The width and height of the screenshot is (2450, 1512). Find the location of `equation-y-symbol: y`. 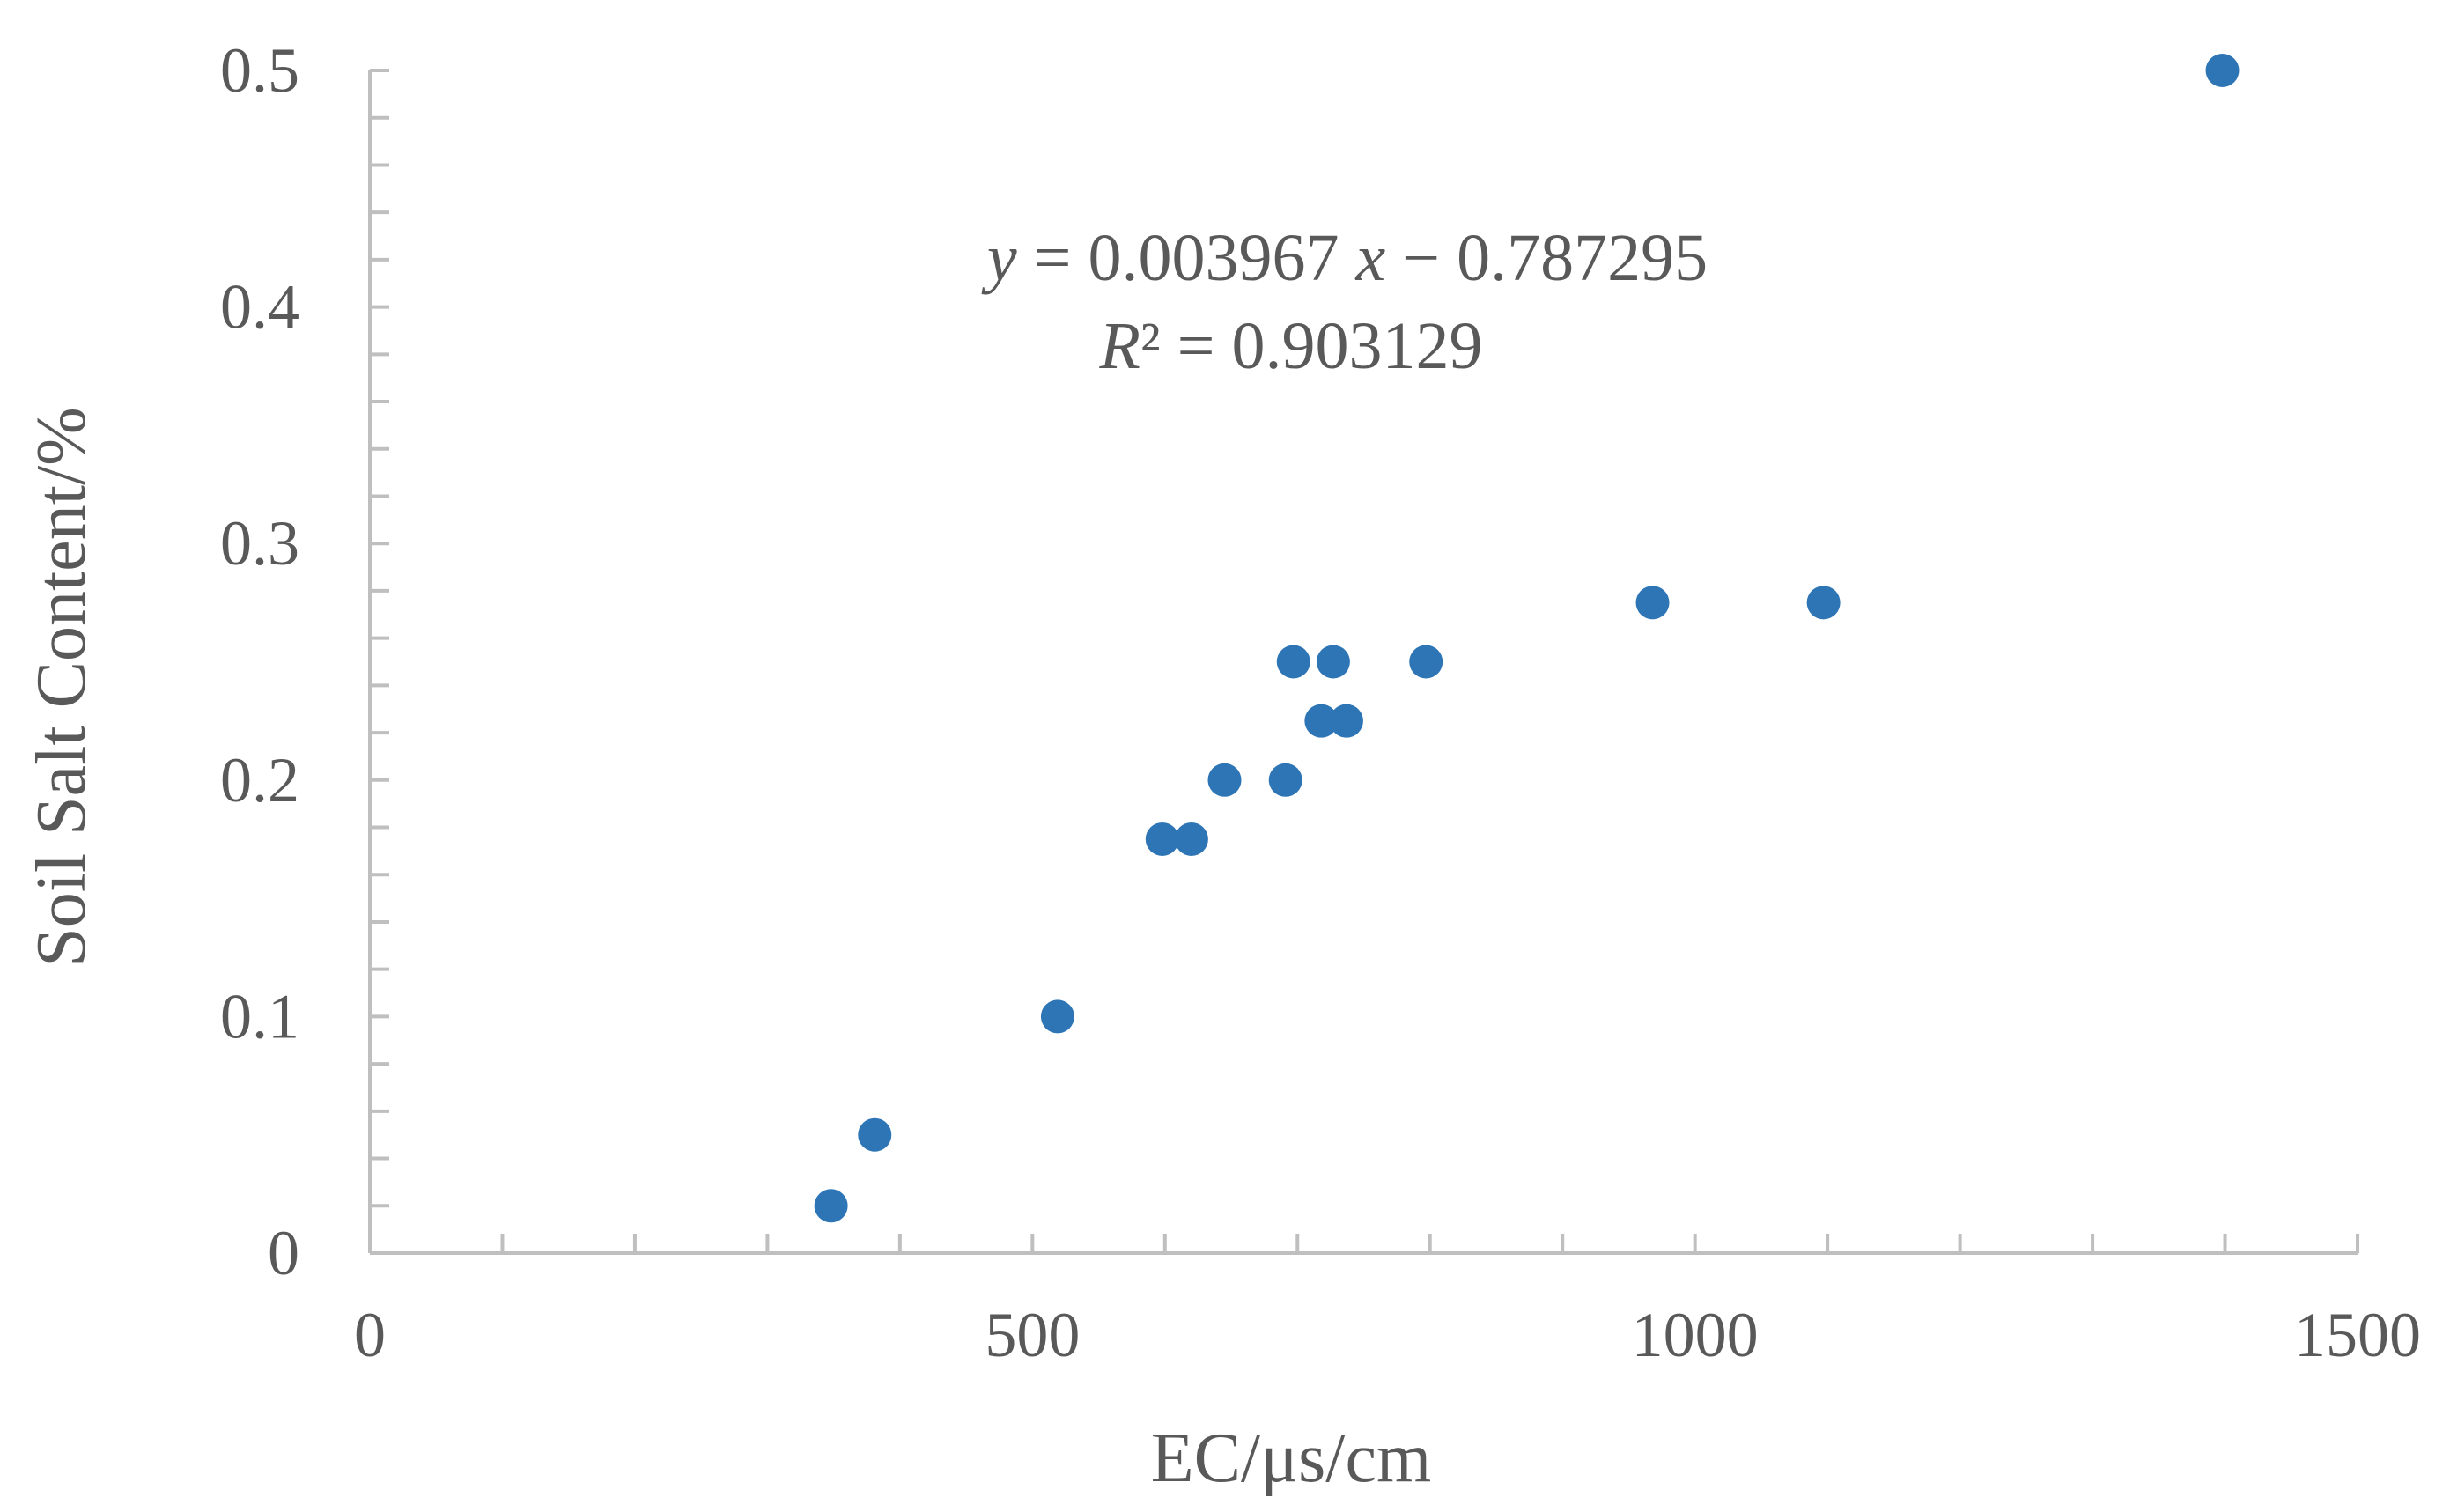

equation-y-symbol: y is located at coordinates (999, 258).